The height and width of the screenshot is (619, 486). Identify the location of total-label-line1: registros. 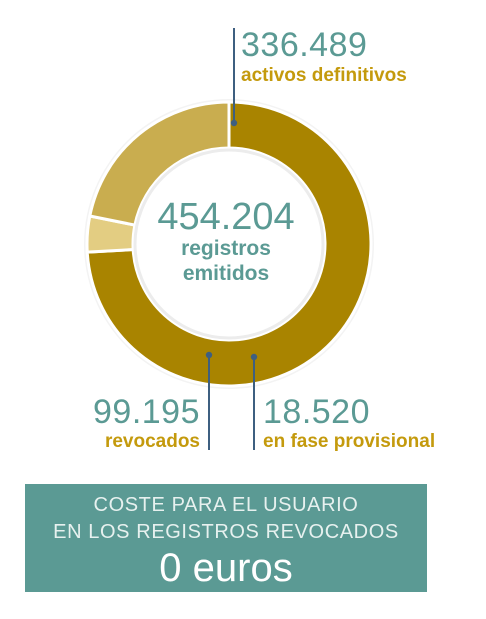
(226, 248).